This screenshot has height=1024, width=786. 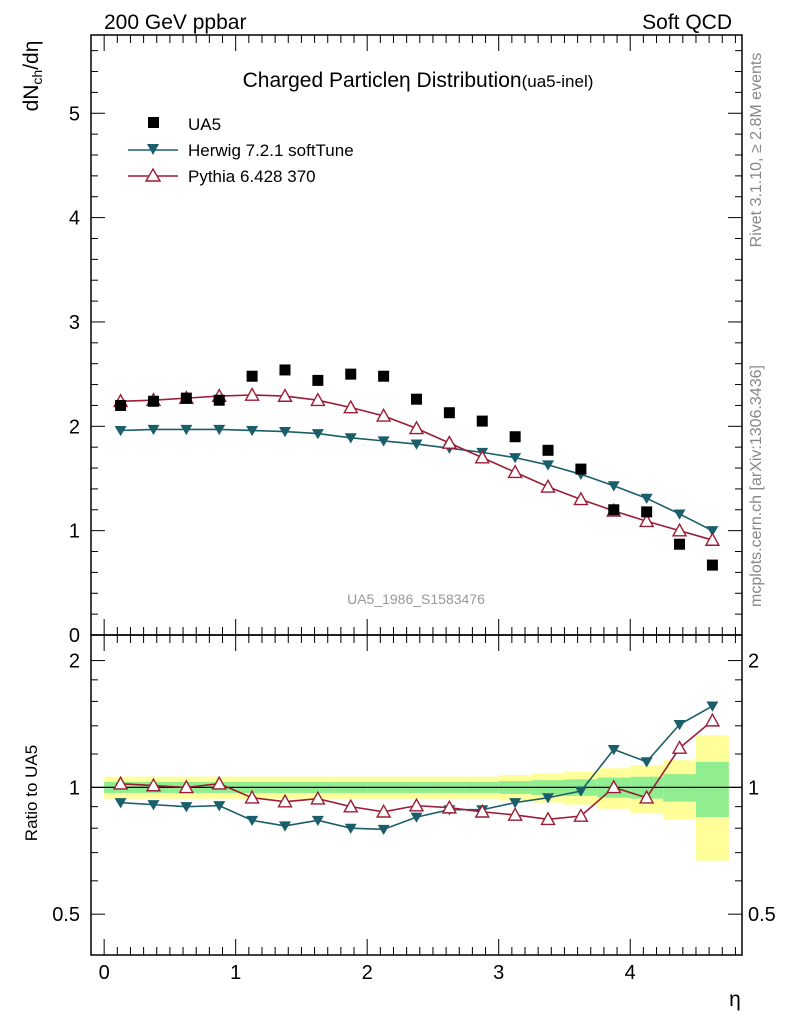 I want to click on legend-ua5-marker, so click(x=153, y=122).